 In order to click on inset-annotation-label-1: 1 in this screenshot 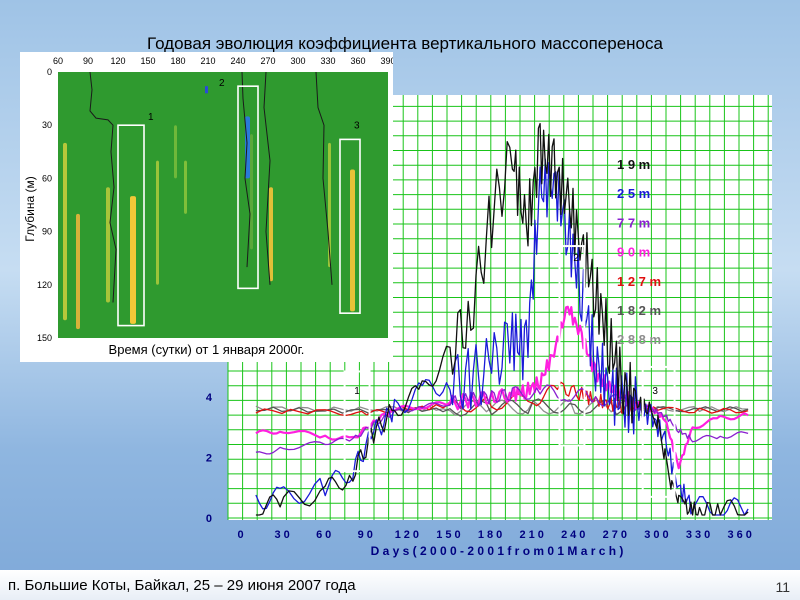, I will do `click(151, 117)`.